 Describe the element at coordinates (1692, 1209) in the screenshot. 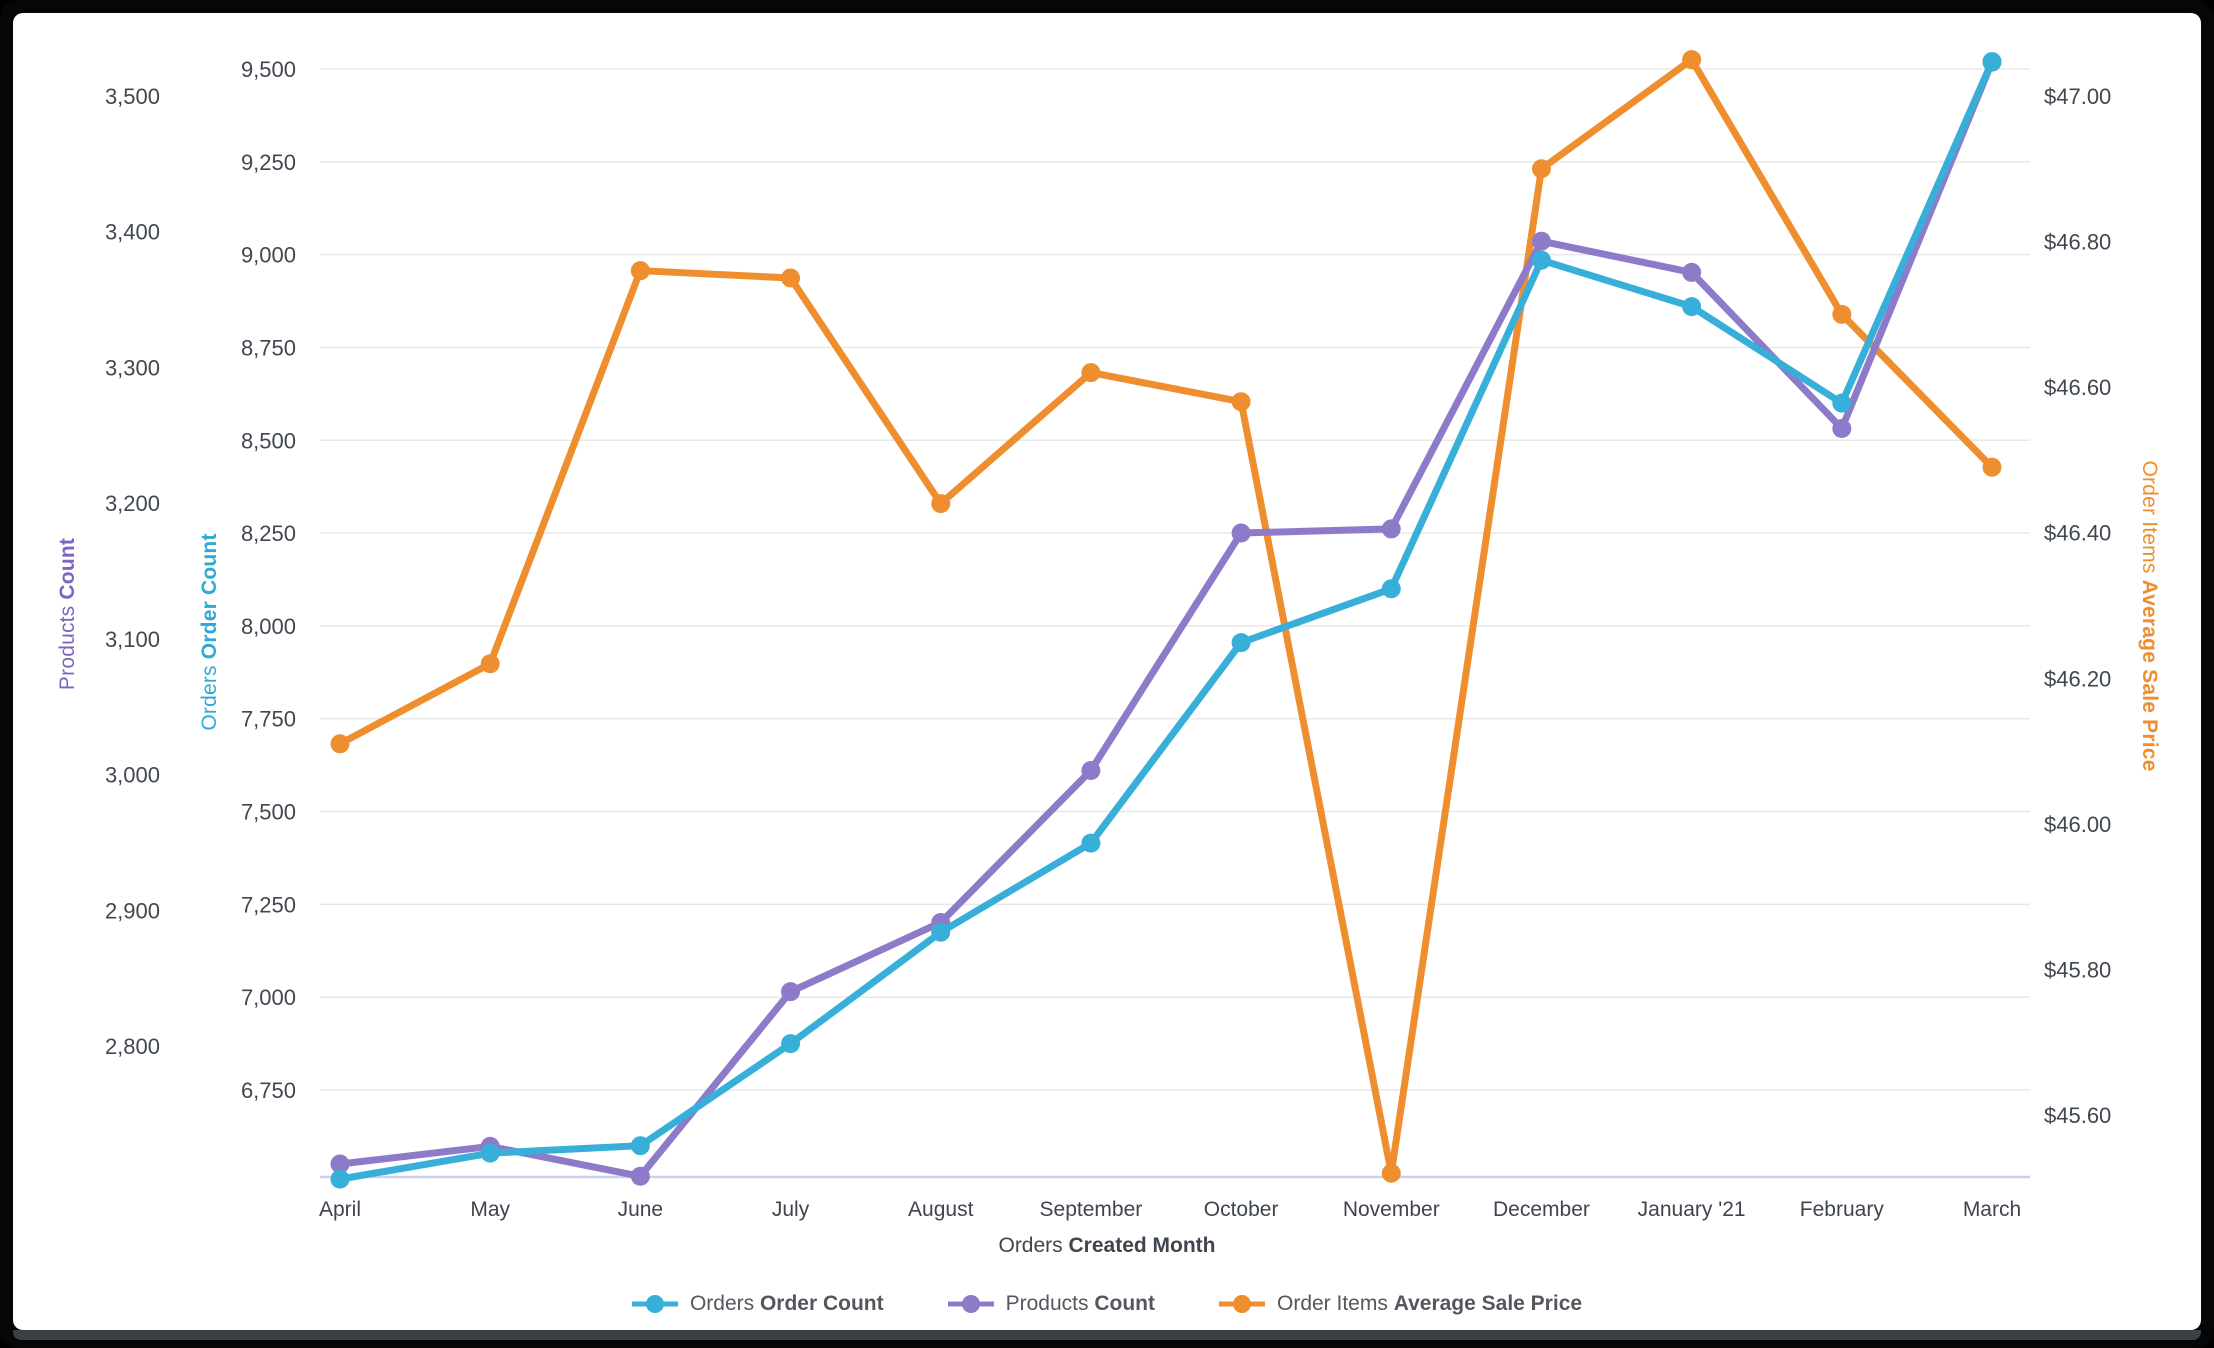

I see `x-tick-label: January '21` at that location.